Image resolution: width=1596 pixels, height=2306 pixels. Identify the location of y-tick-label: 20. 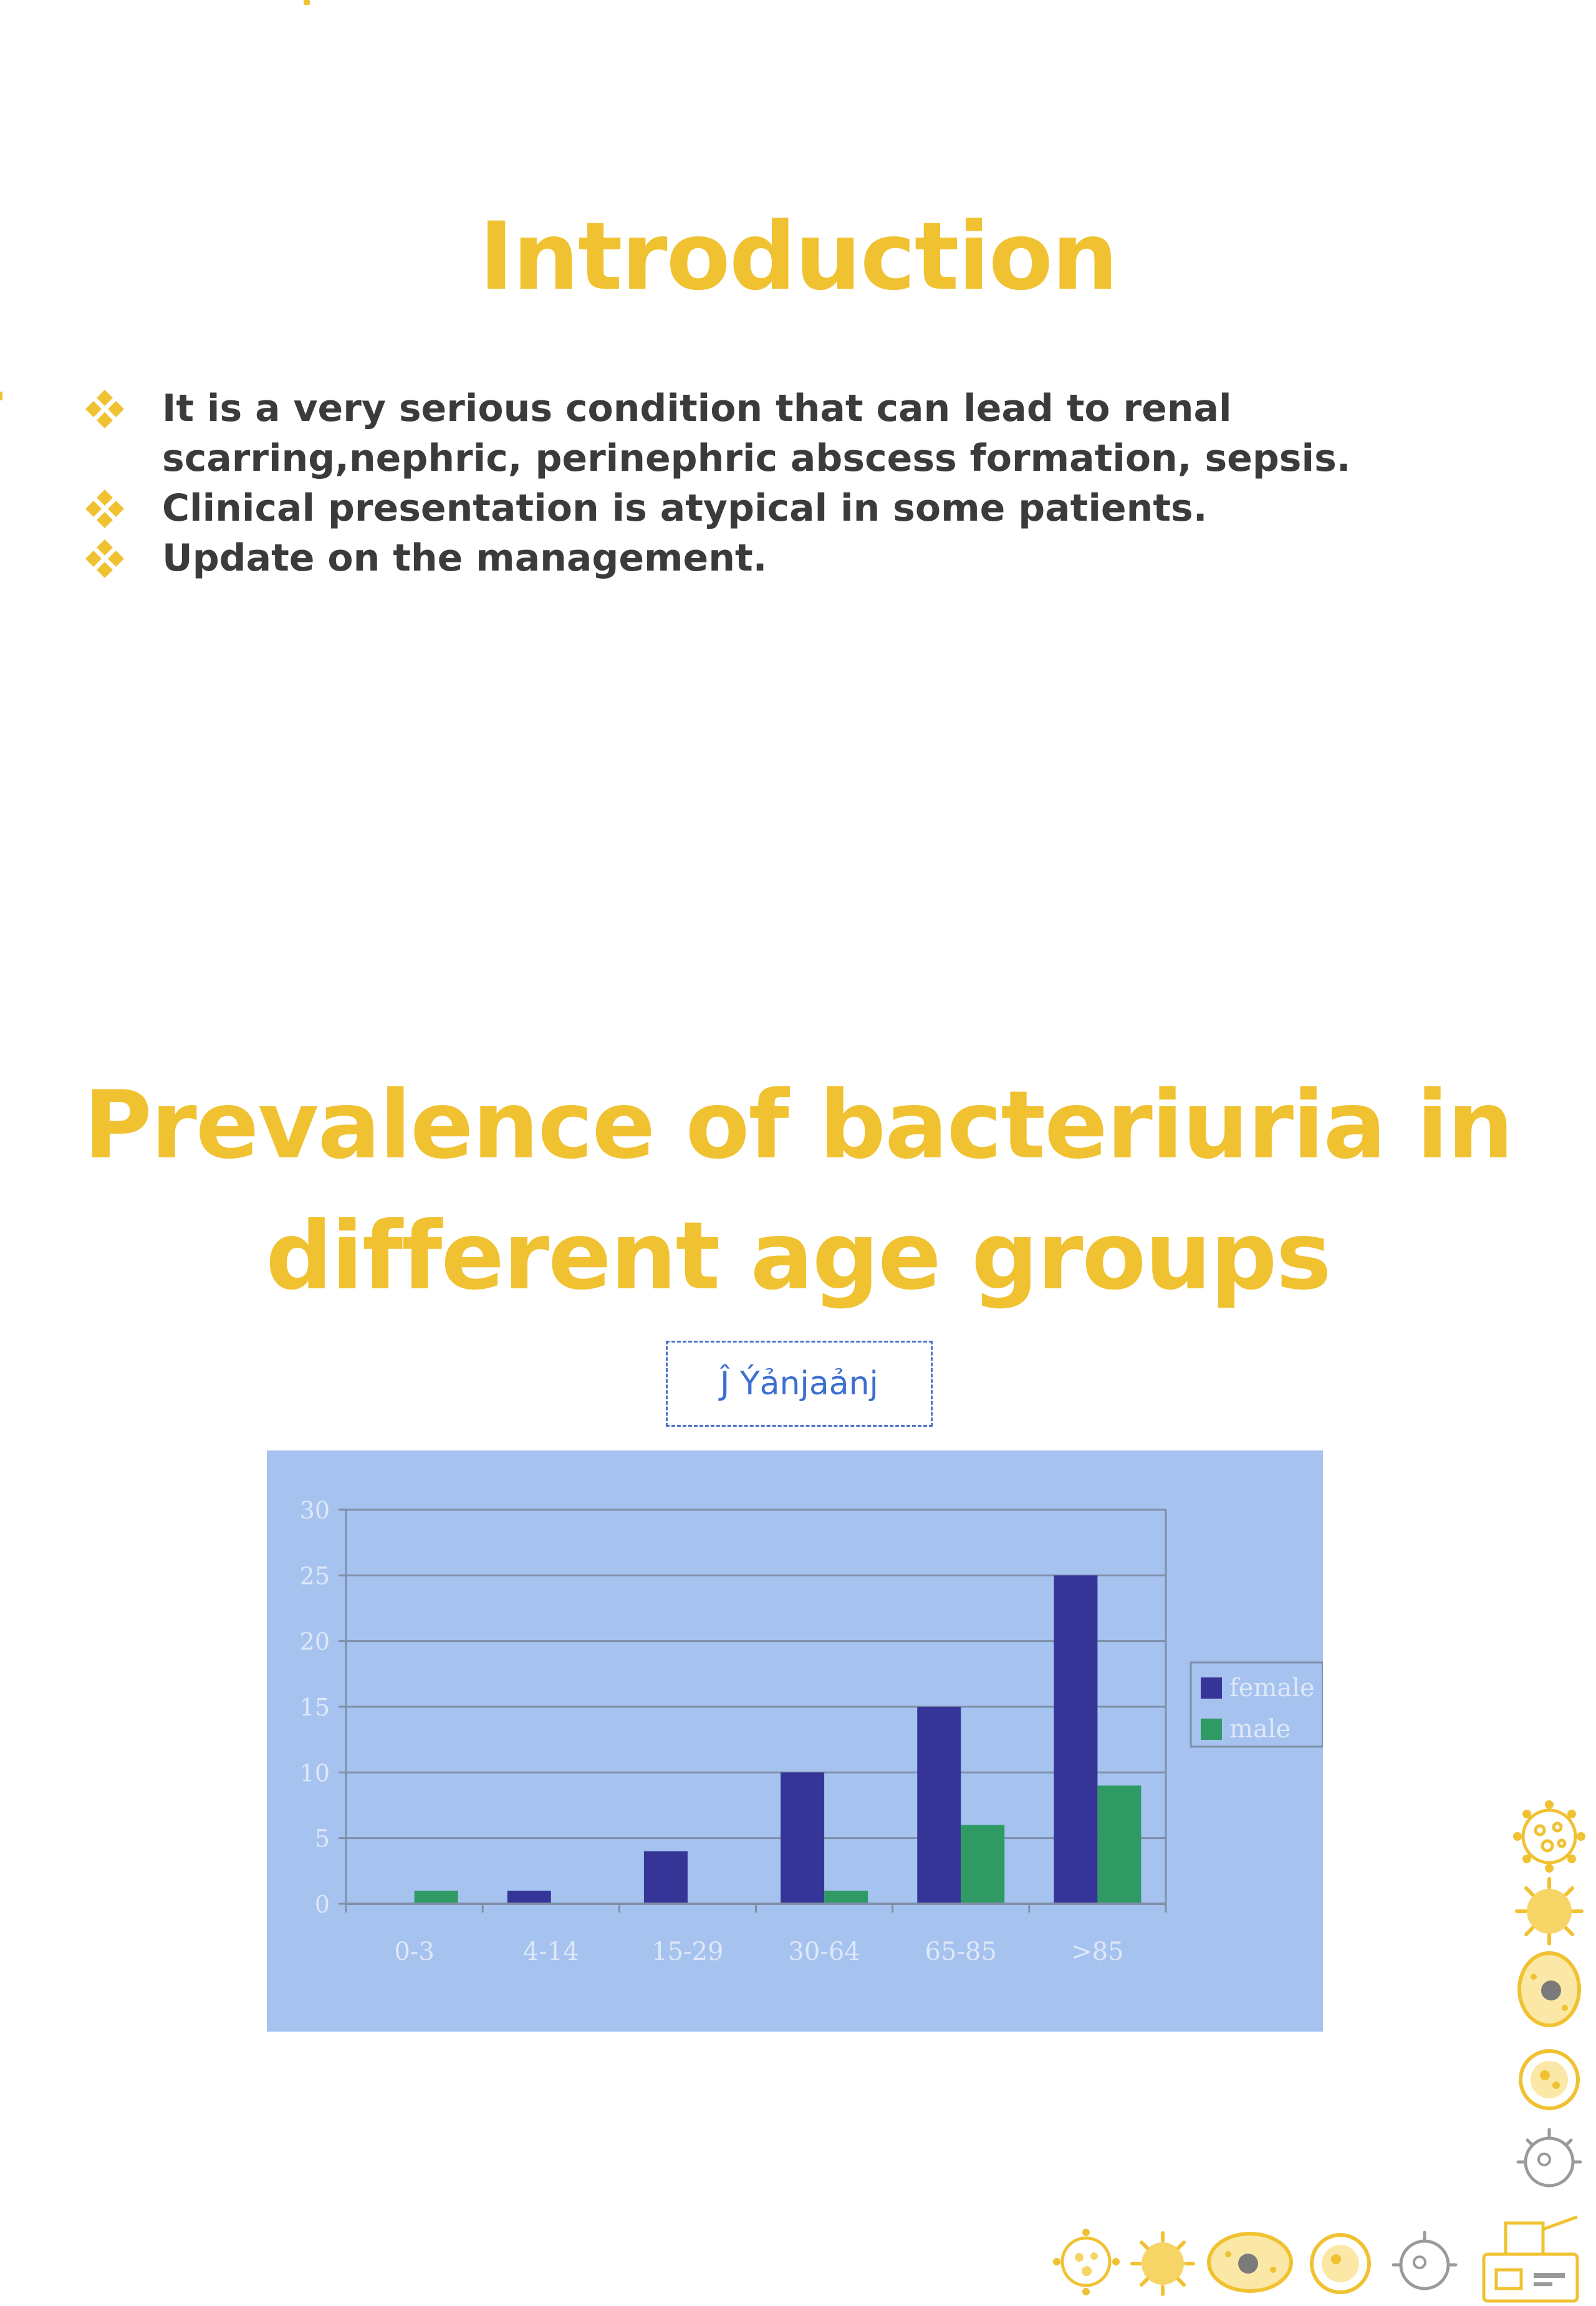
(315, 1642).